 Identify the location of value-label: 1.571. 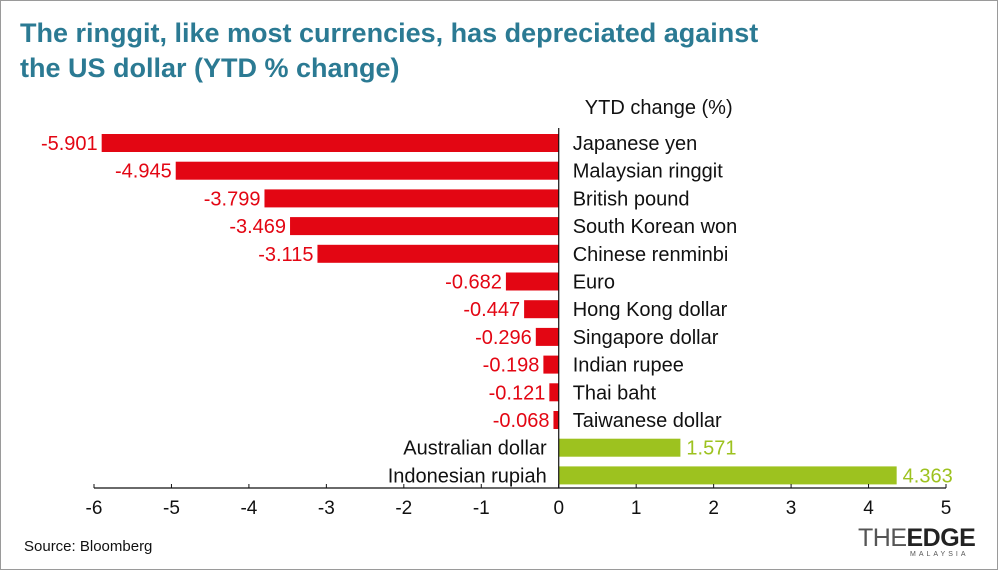
(711, 449).